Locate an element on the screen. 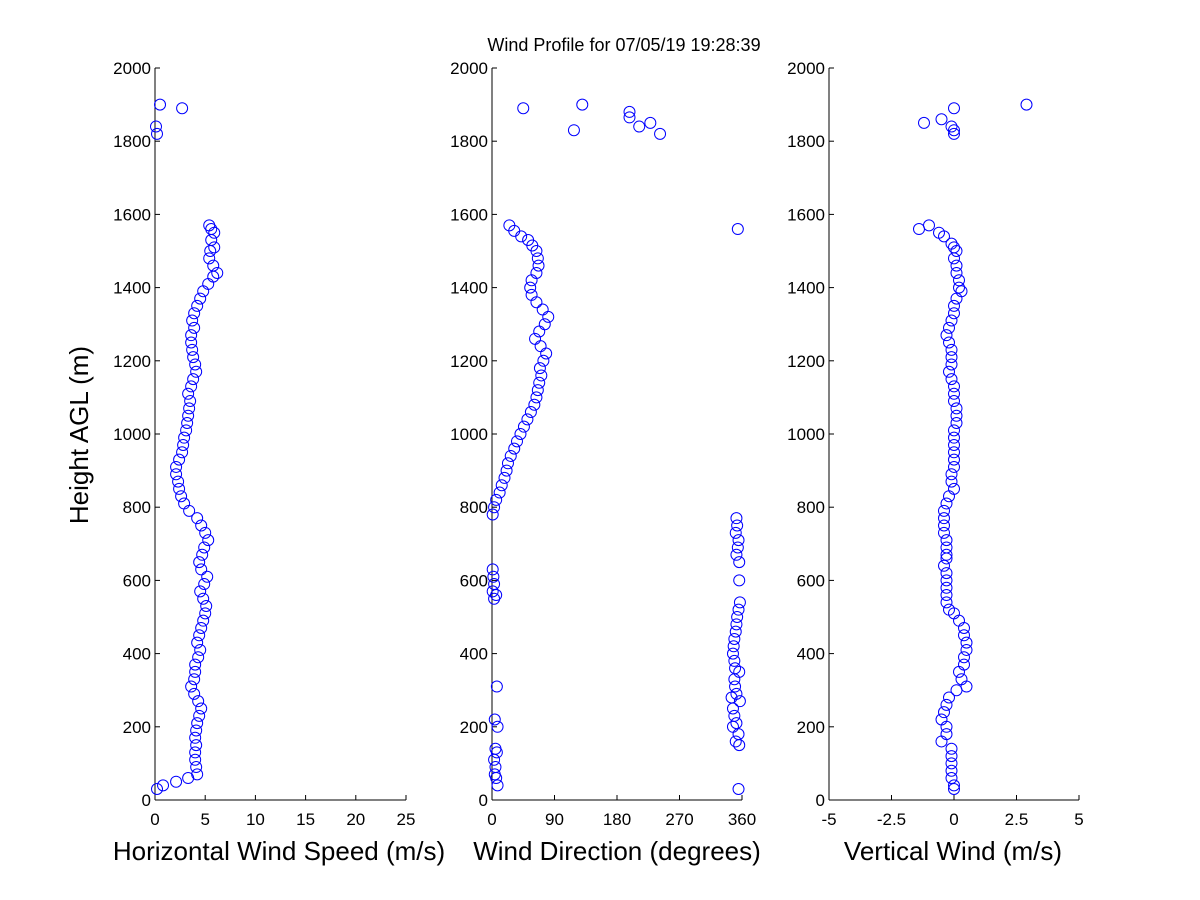 The width and height of the screenshot is (1200, 900). y-tick-label: 1600 is located at coordinates (806, 214).